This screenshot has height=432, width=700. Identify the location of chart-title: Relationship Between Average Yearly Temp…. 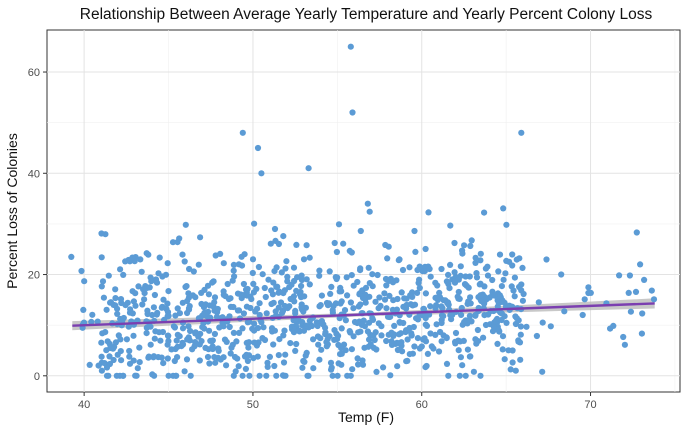
(366, 14).